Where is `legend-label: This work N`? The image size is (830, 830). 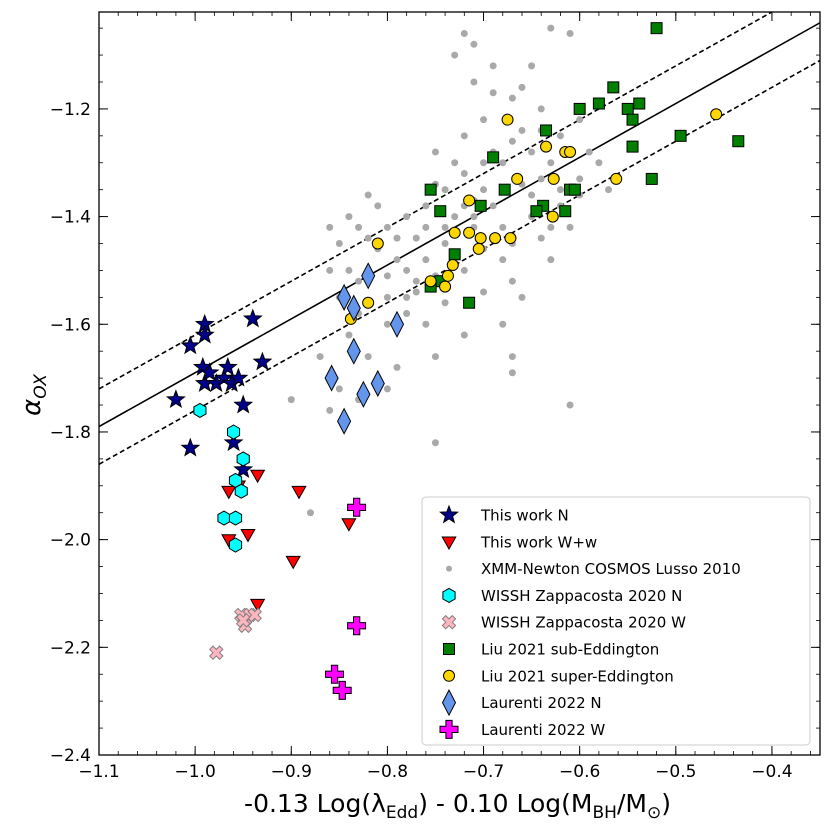
legend-label: This work N is located at coordinates (524, 516).